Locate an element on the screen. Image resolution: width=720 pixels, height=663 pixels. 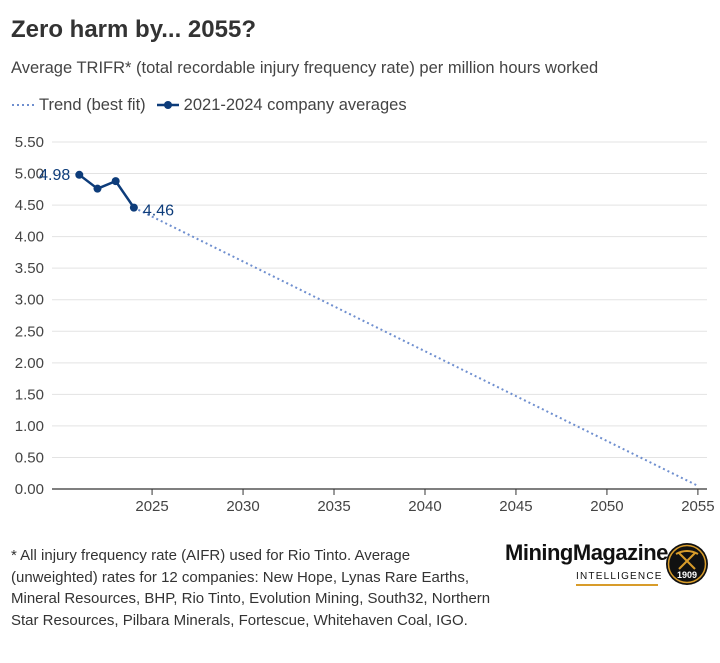
x-tick-label: 2040 is located at coordinates (424, 506).